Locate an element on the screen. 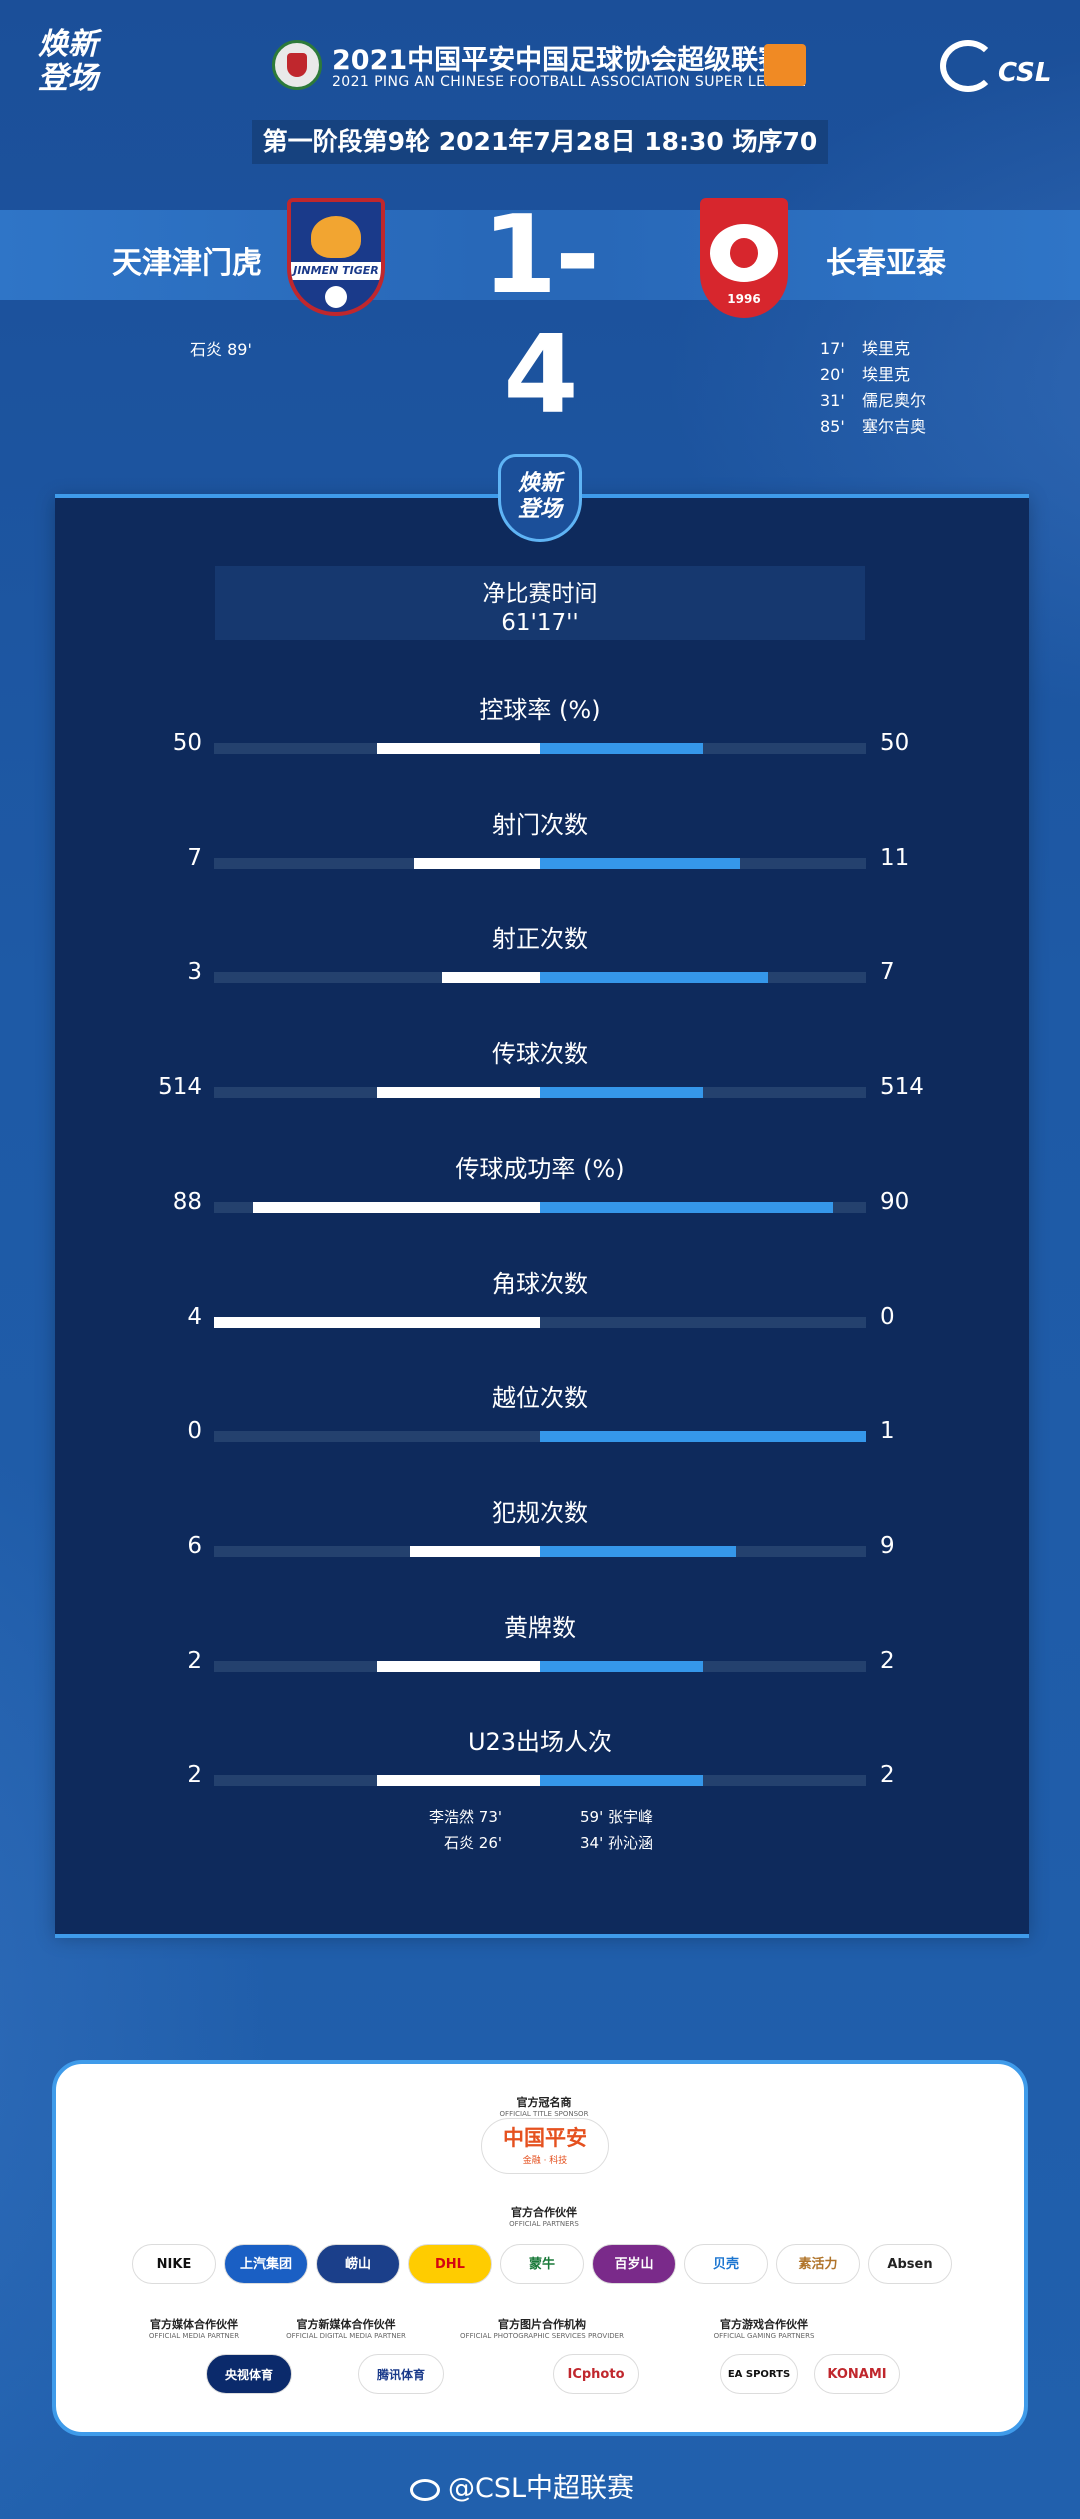  stat-row: 传球次数 514 514 is located at coordinates (540, 1074).